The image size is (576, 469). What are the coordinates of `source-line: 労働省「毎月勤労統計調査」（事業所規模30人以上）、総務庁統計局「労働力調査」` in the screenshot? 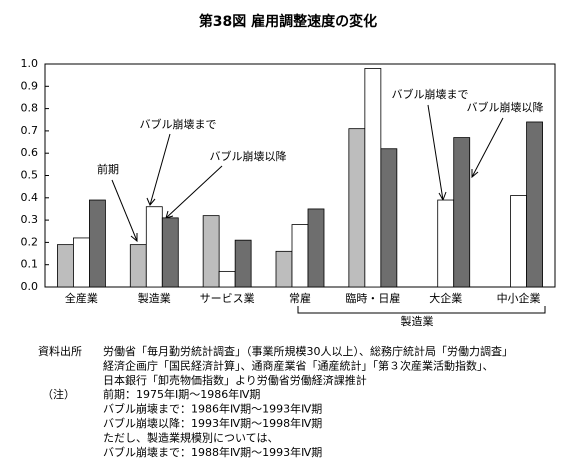 It's located at (308, 351).